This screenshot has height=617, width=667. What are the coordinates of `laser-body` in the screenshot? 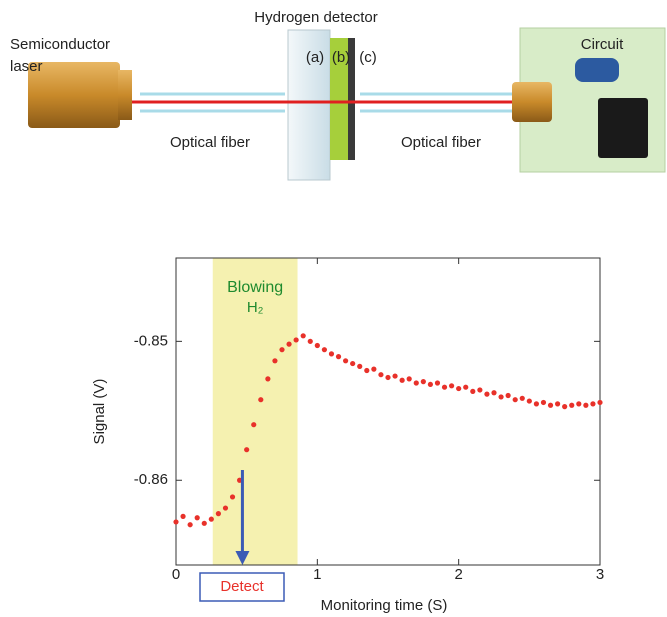 It's located at (74, 95).